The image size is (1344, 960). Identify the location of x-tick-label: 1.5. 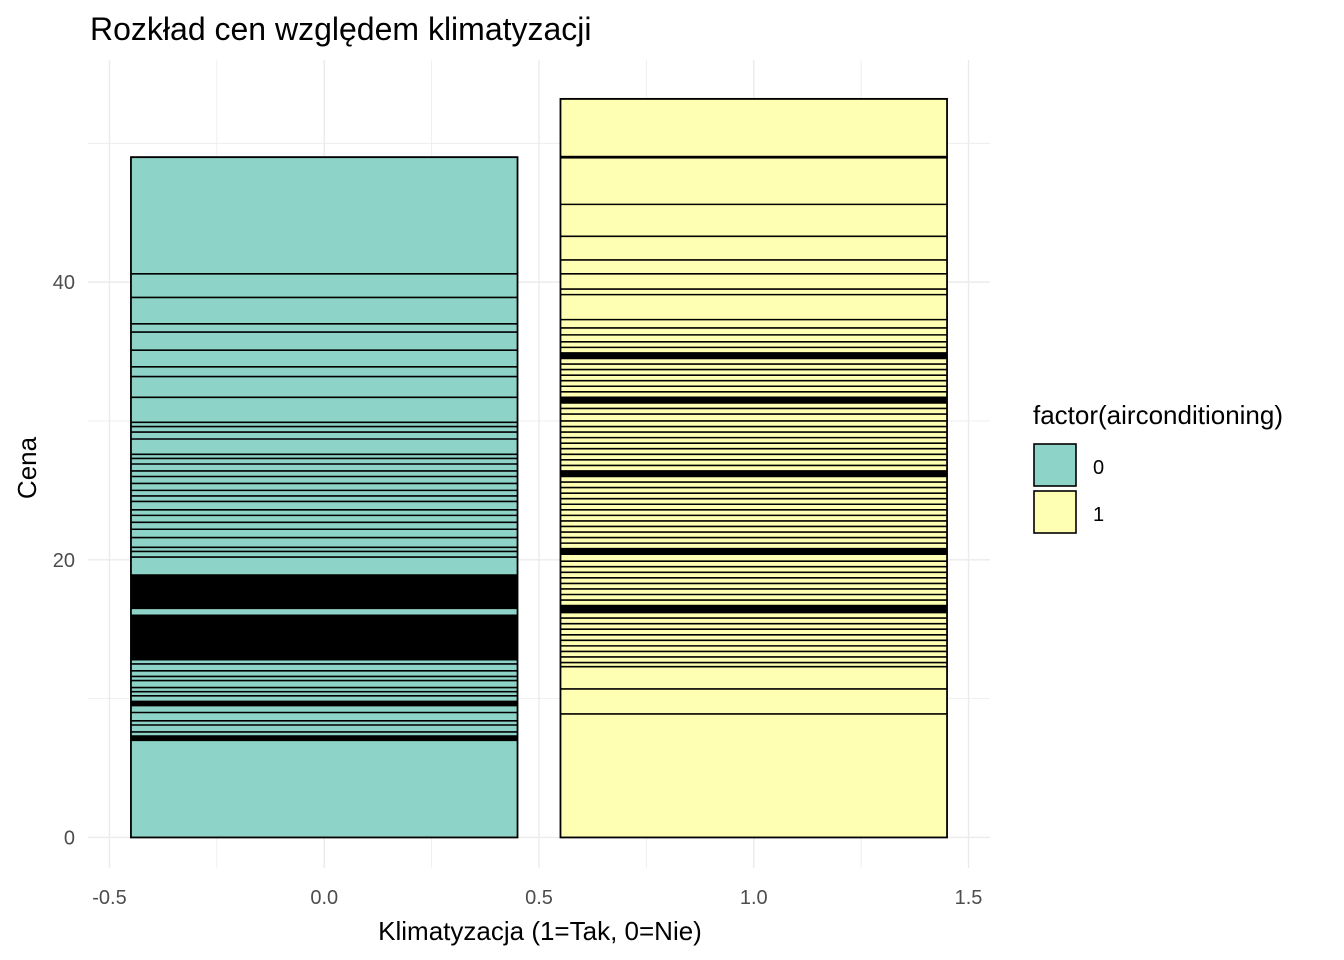
(969, 898).